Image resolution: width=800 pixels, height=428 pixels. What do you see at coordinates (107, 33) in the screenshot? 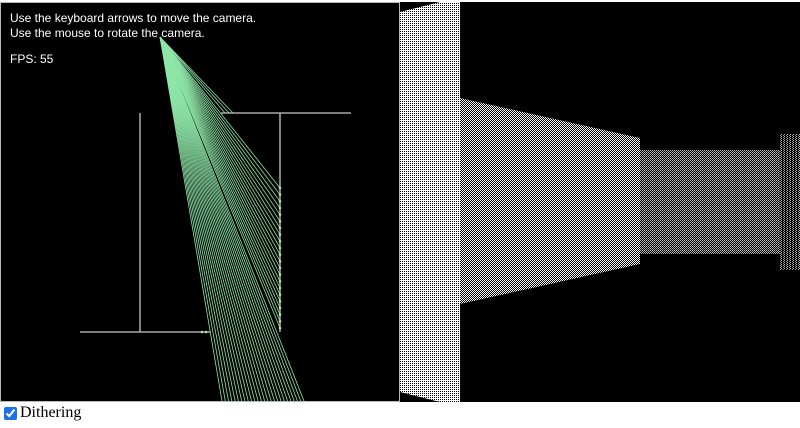
I see `instruction-rotate: Use the mouse to rotate the camera.` at bounding box center [107, 33].